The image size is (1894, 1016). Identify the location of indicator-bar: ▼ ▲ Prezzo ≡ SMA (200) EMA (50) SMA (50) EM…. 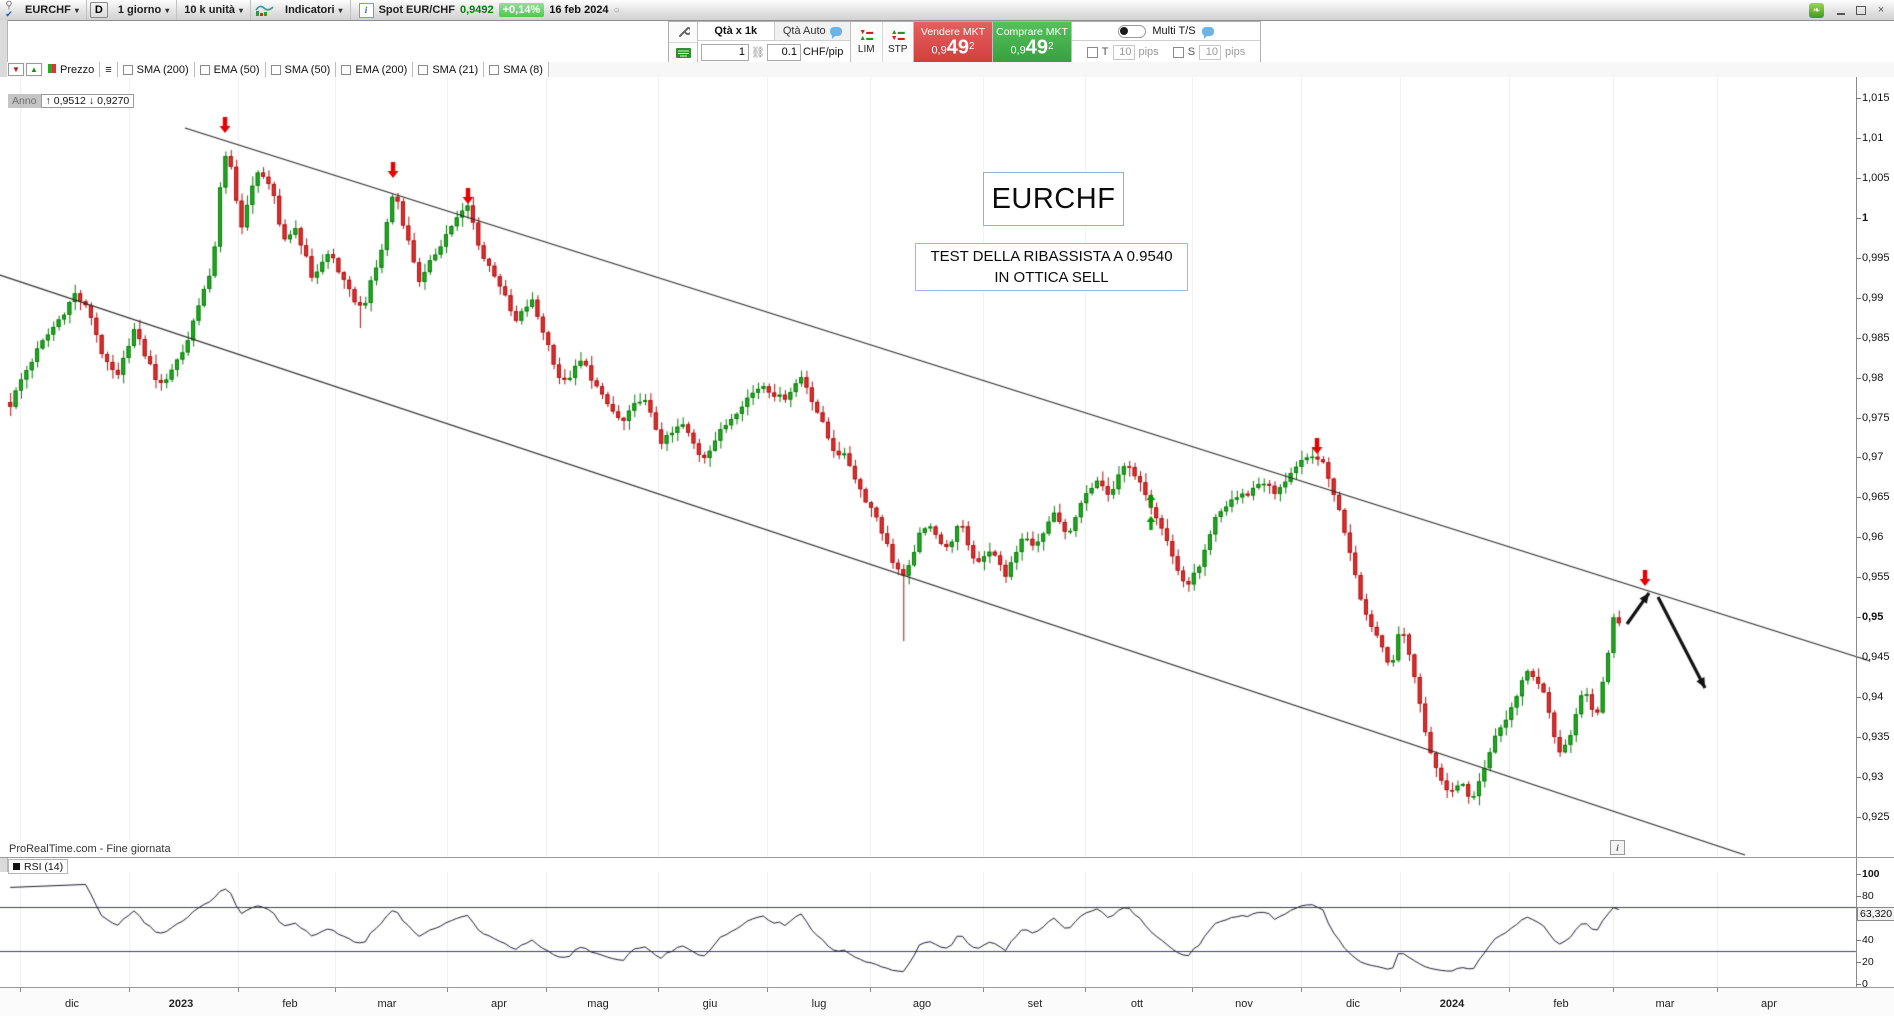
(950, 70).